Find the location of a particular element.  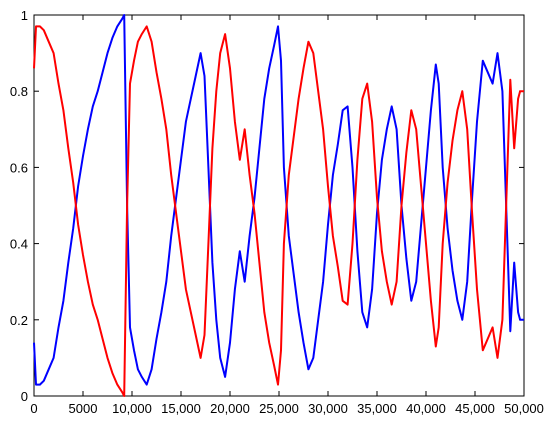

x-tick-label: 35,000 is located at coordinates (377, 408).